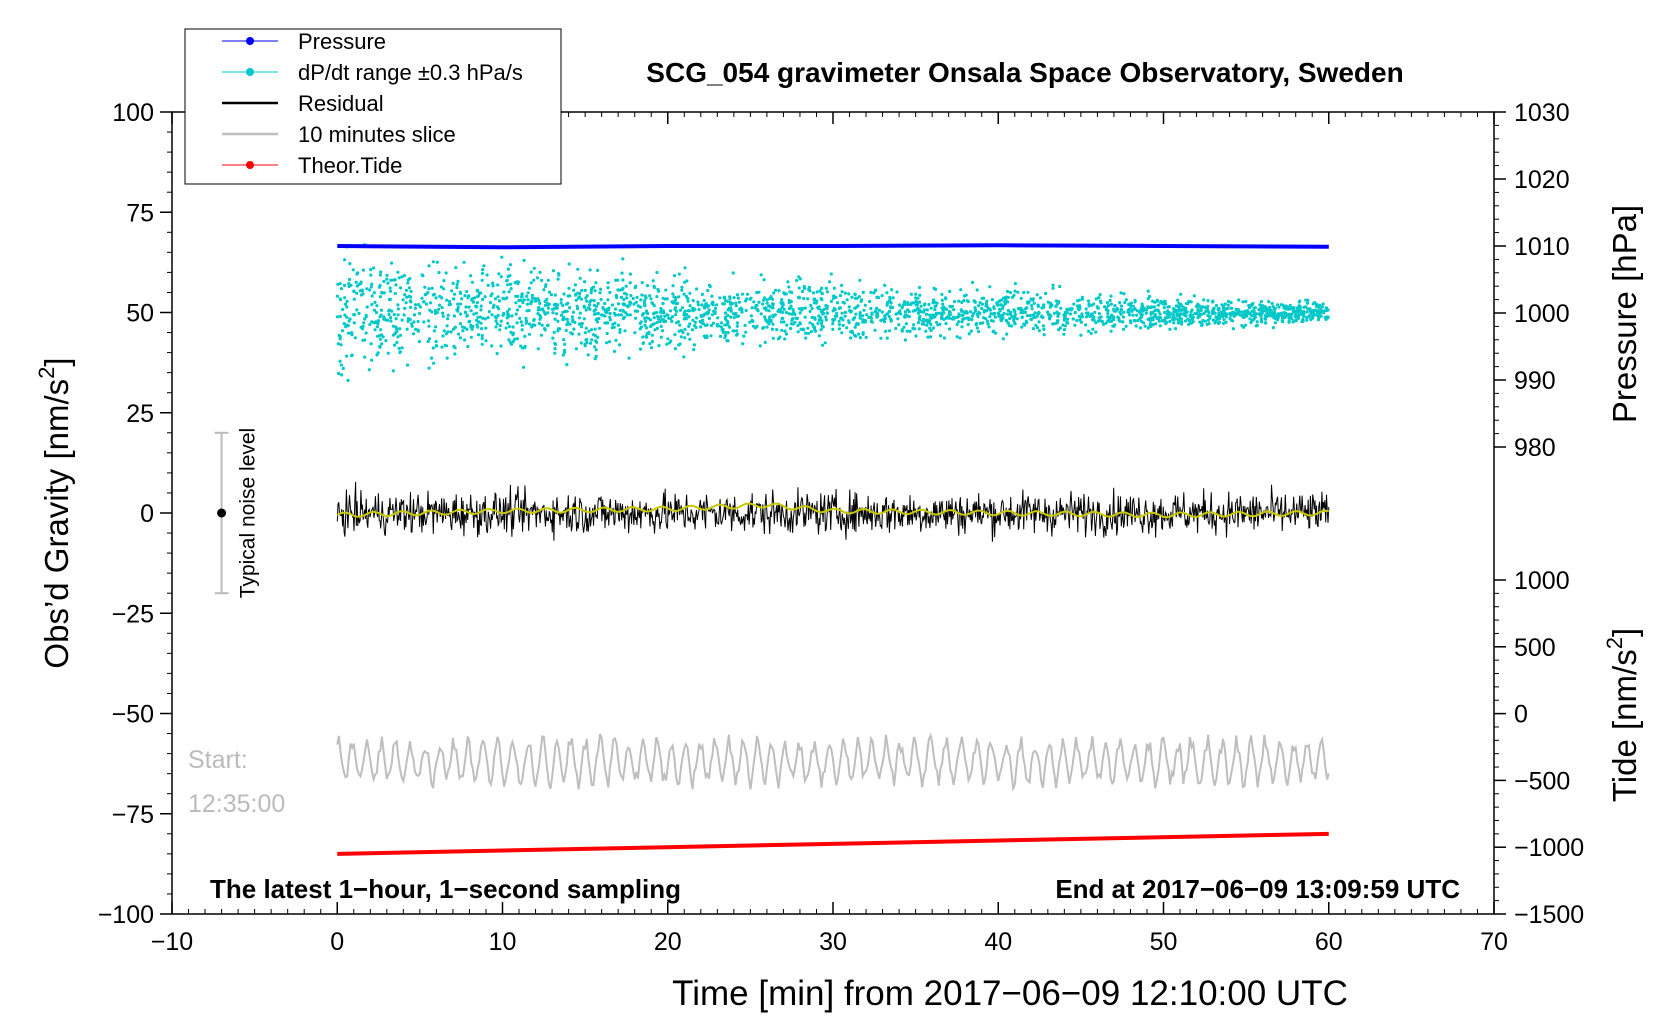  I want to click on y-left-tick-label: 75, so click(140, 213).